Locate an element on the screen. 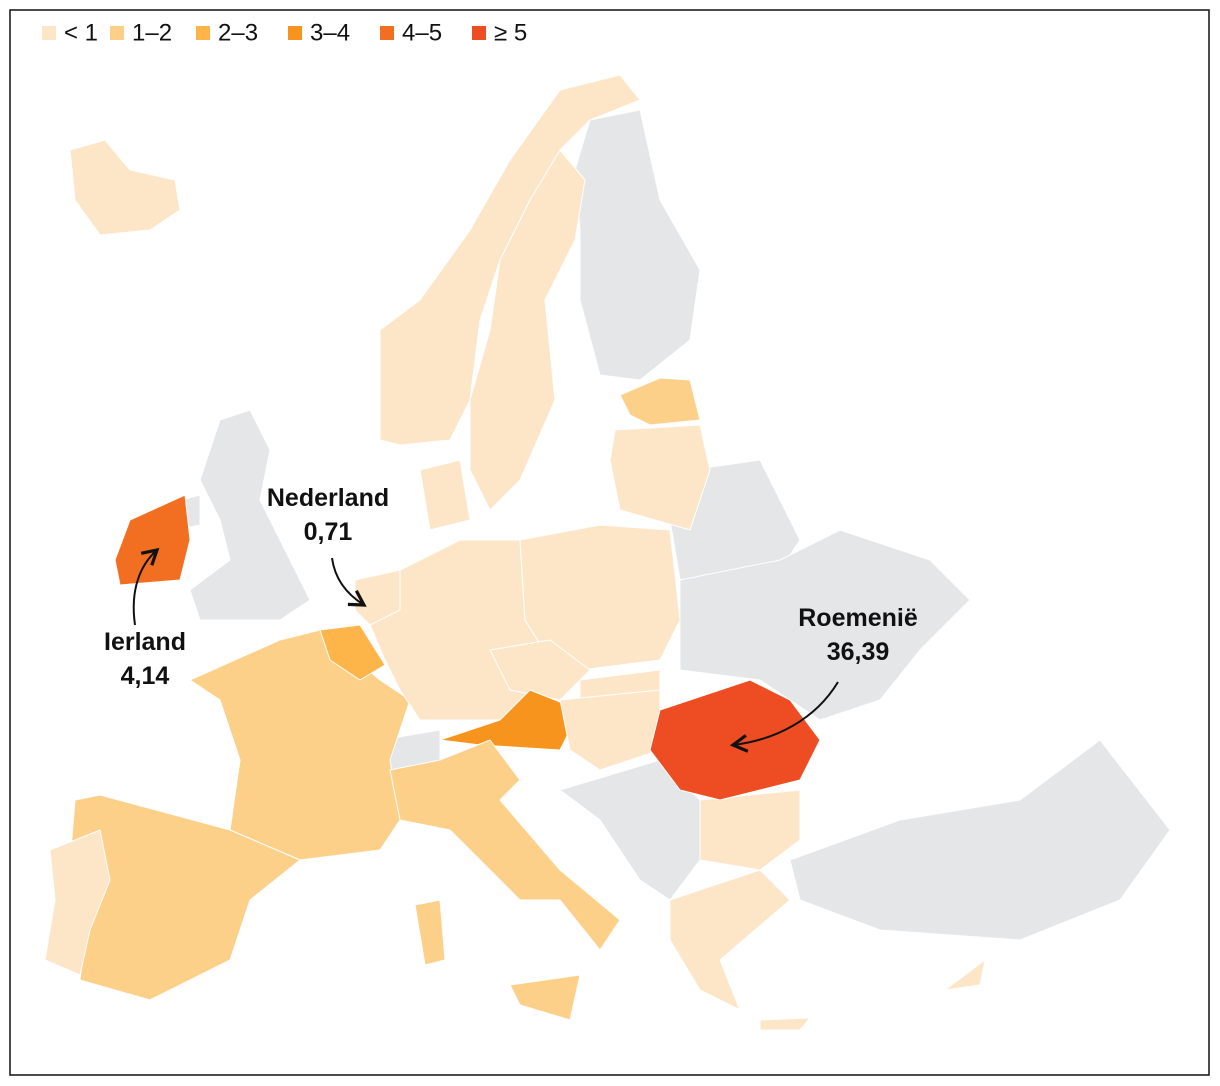  annotation-value: 4,14 is located at coordinates (145, 676).